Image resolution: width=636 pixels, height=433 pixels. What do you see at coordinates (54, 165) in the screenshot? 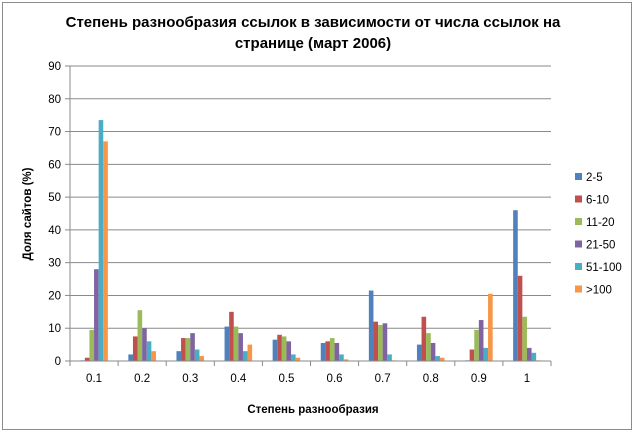
I see `y-tick-label: 60` at bounding box center [54, 165].